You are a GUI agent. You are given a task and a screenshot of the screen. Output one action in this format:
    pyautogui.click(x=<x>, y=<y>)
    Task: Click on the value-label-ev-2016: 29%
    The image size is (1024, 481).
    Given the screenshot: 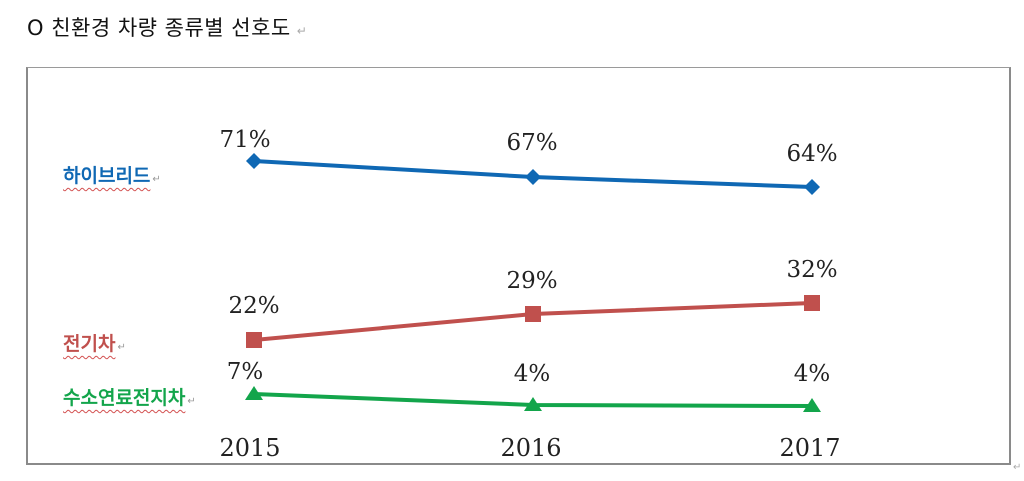 What is the action you would take?
    pyautogui.click(x=532, y=281)
    